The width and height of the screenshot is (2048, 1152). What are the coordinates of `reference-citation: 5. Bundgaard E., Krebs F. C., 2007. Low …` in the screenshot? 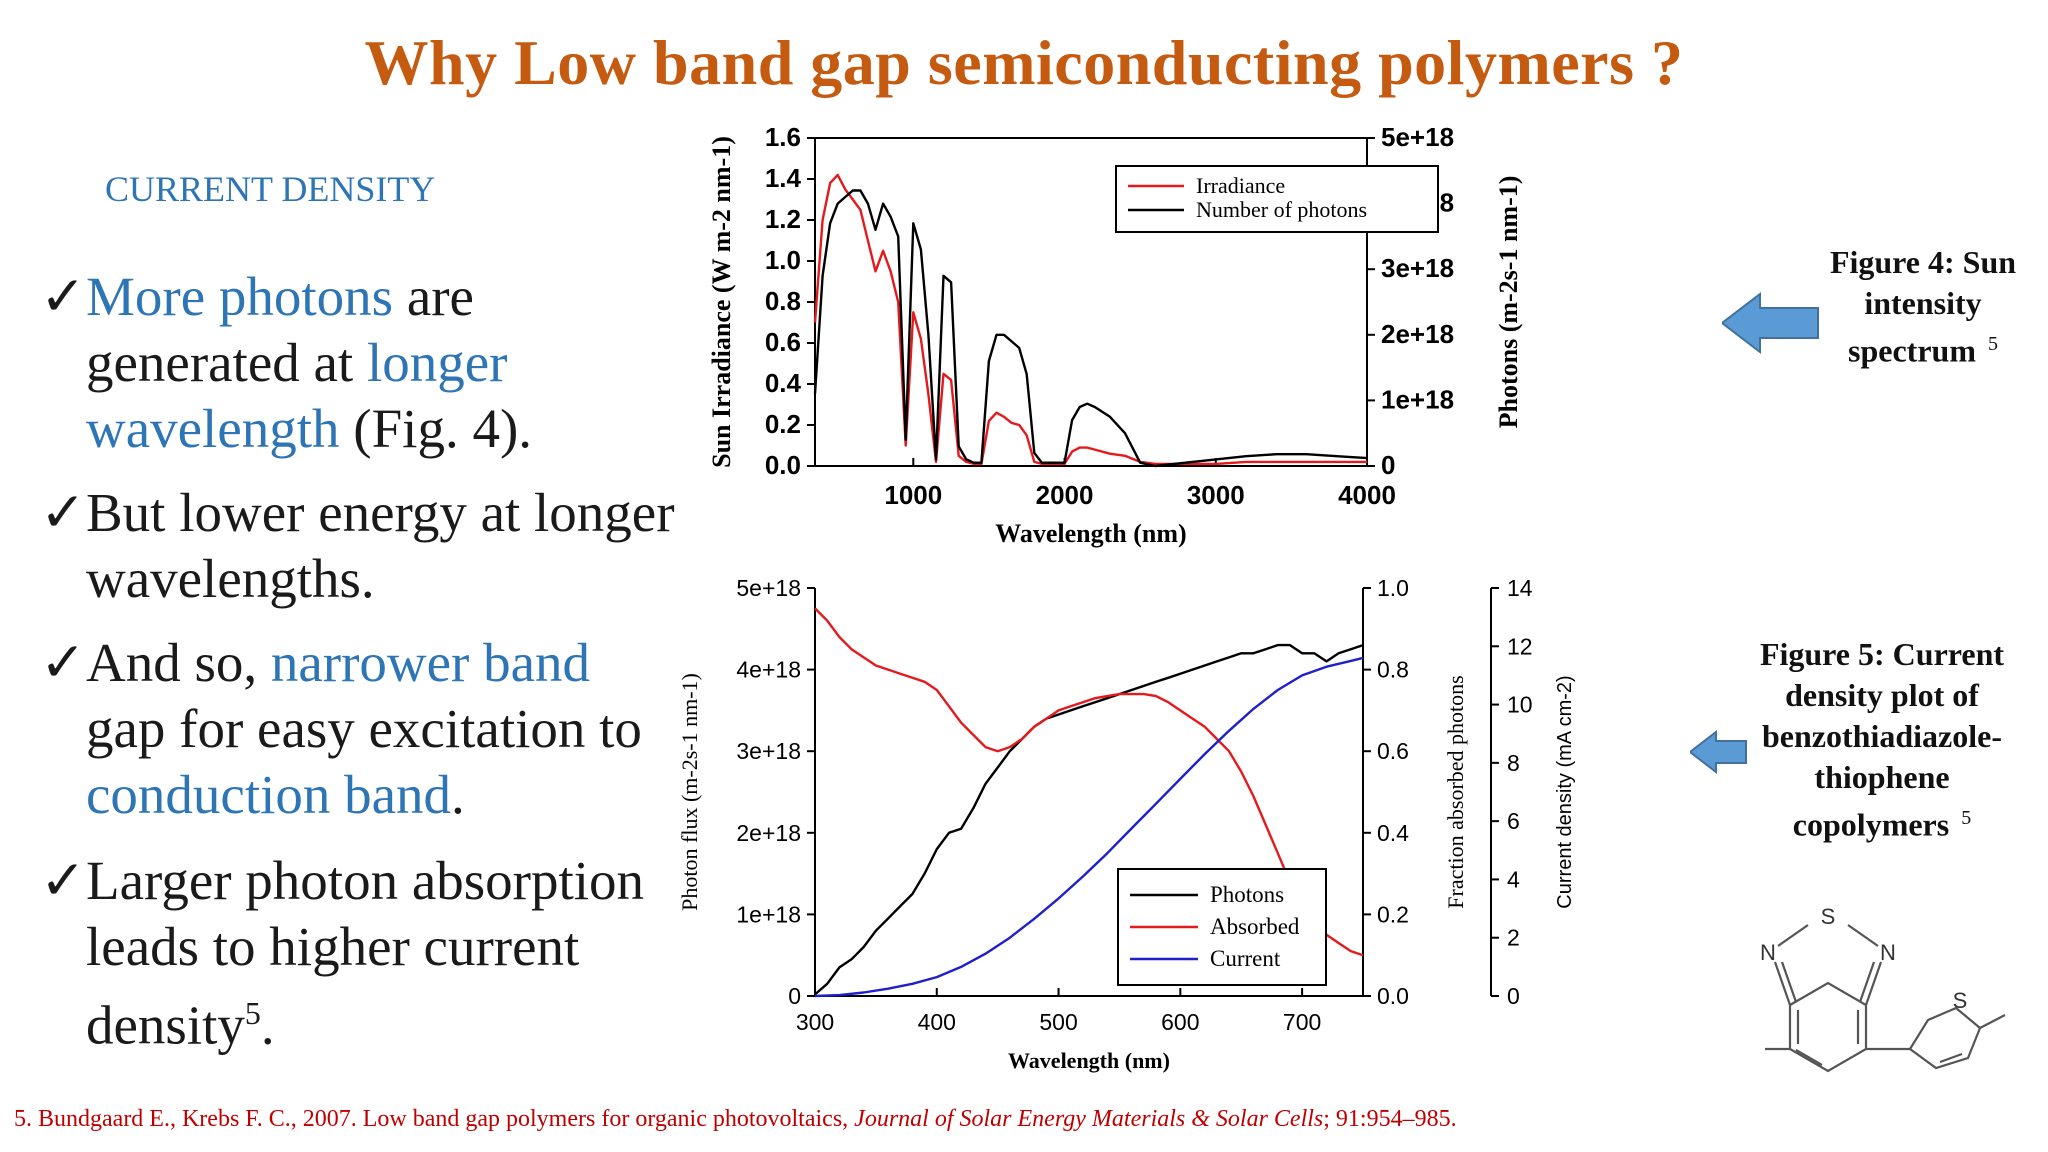 It's located at (735, 1119).